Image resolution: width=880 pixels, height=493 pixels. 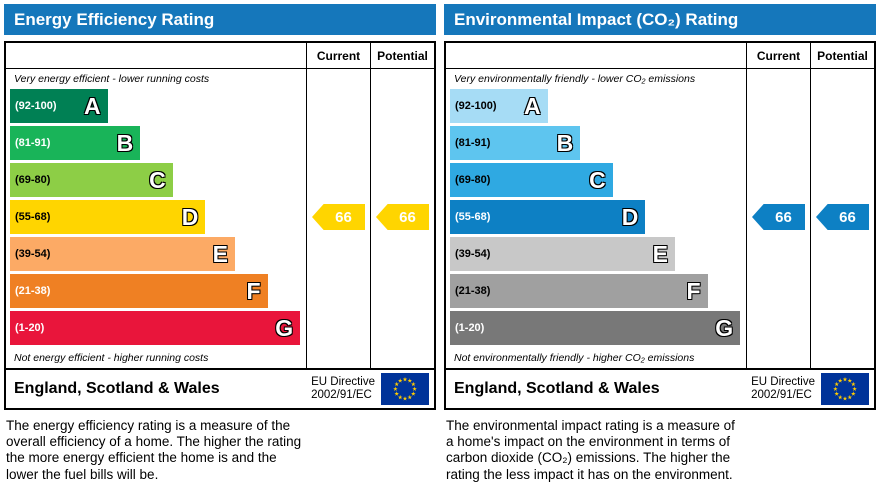 I want to click on potential-column-header: Potential, so click(x=842, y=56).